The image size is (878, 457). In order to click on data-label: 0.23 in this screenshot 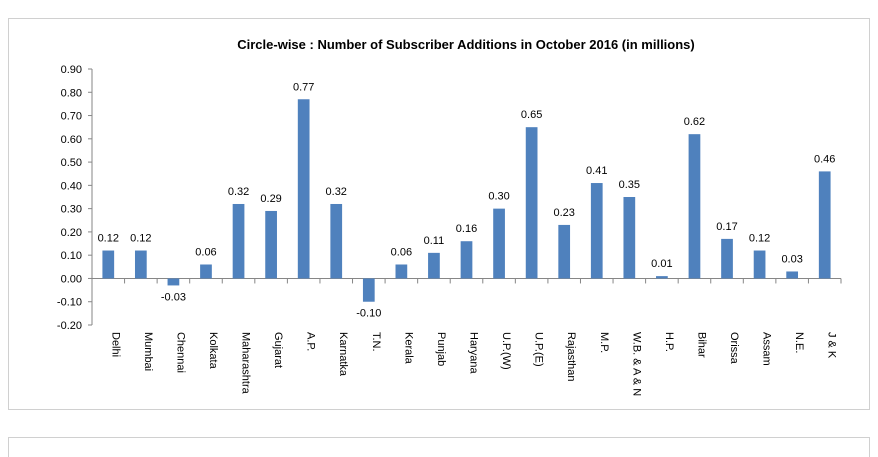, I will do `click(563, 213)`.